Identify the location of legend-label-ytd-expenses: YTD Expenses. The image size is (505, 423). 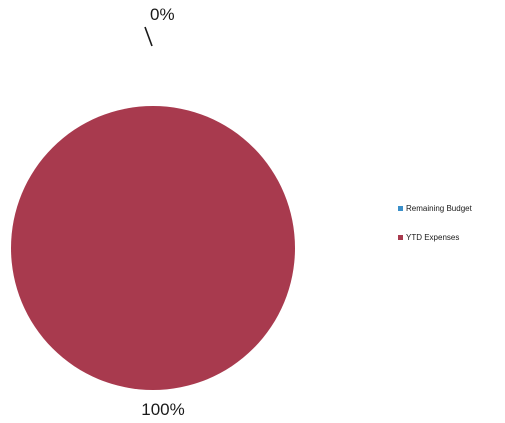
(433, 237).